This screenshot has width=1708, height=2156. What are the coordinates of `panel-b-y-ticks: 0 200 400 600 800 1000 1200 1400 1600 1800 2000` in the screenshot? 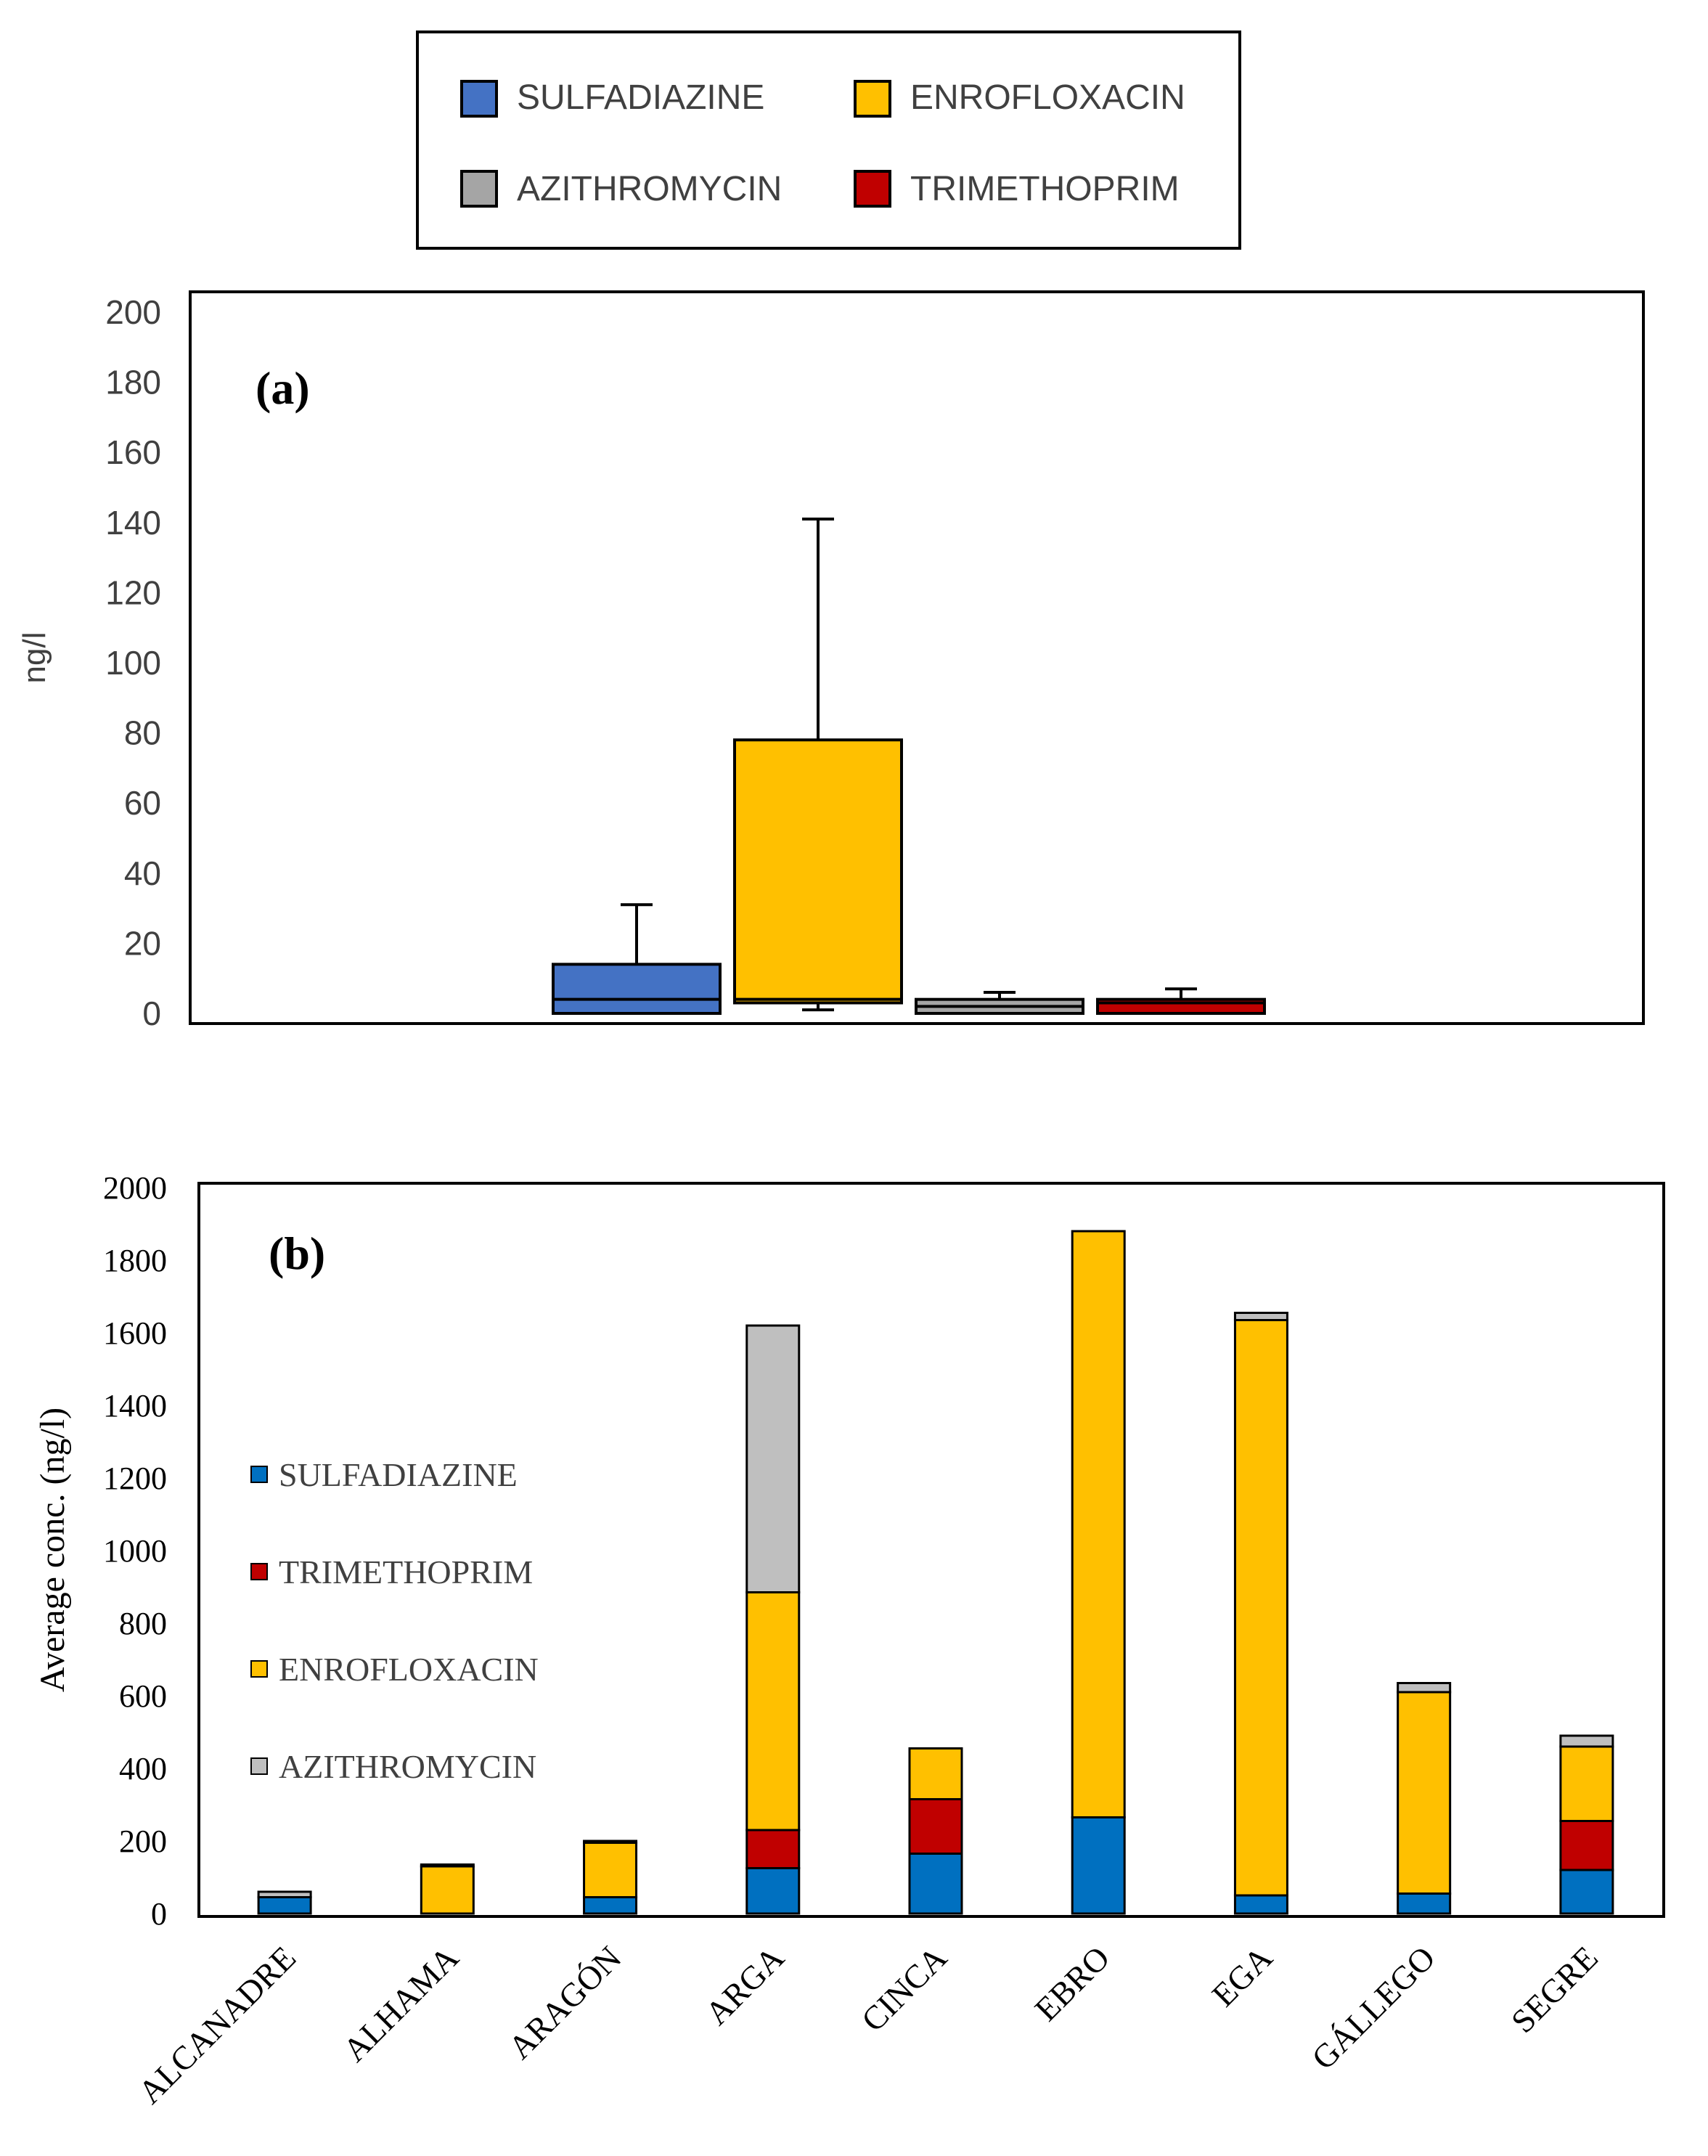 It's located at (135, 1551).